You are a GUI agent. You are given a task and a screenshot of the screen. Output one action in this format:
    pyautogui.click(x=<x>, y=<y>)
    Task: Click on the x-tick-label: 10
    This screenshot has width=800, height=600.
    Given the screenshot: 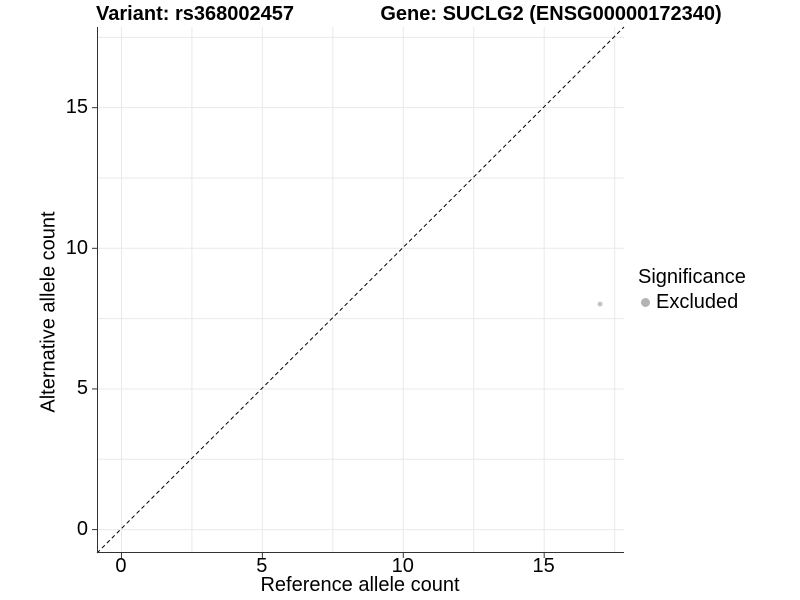 What is the action you would take?
    pyautogui.click(x=402, y=566)
    